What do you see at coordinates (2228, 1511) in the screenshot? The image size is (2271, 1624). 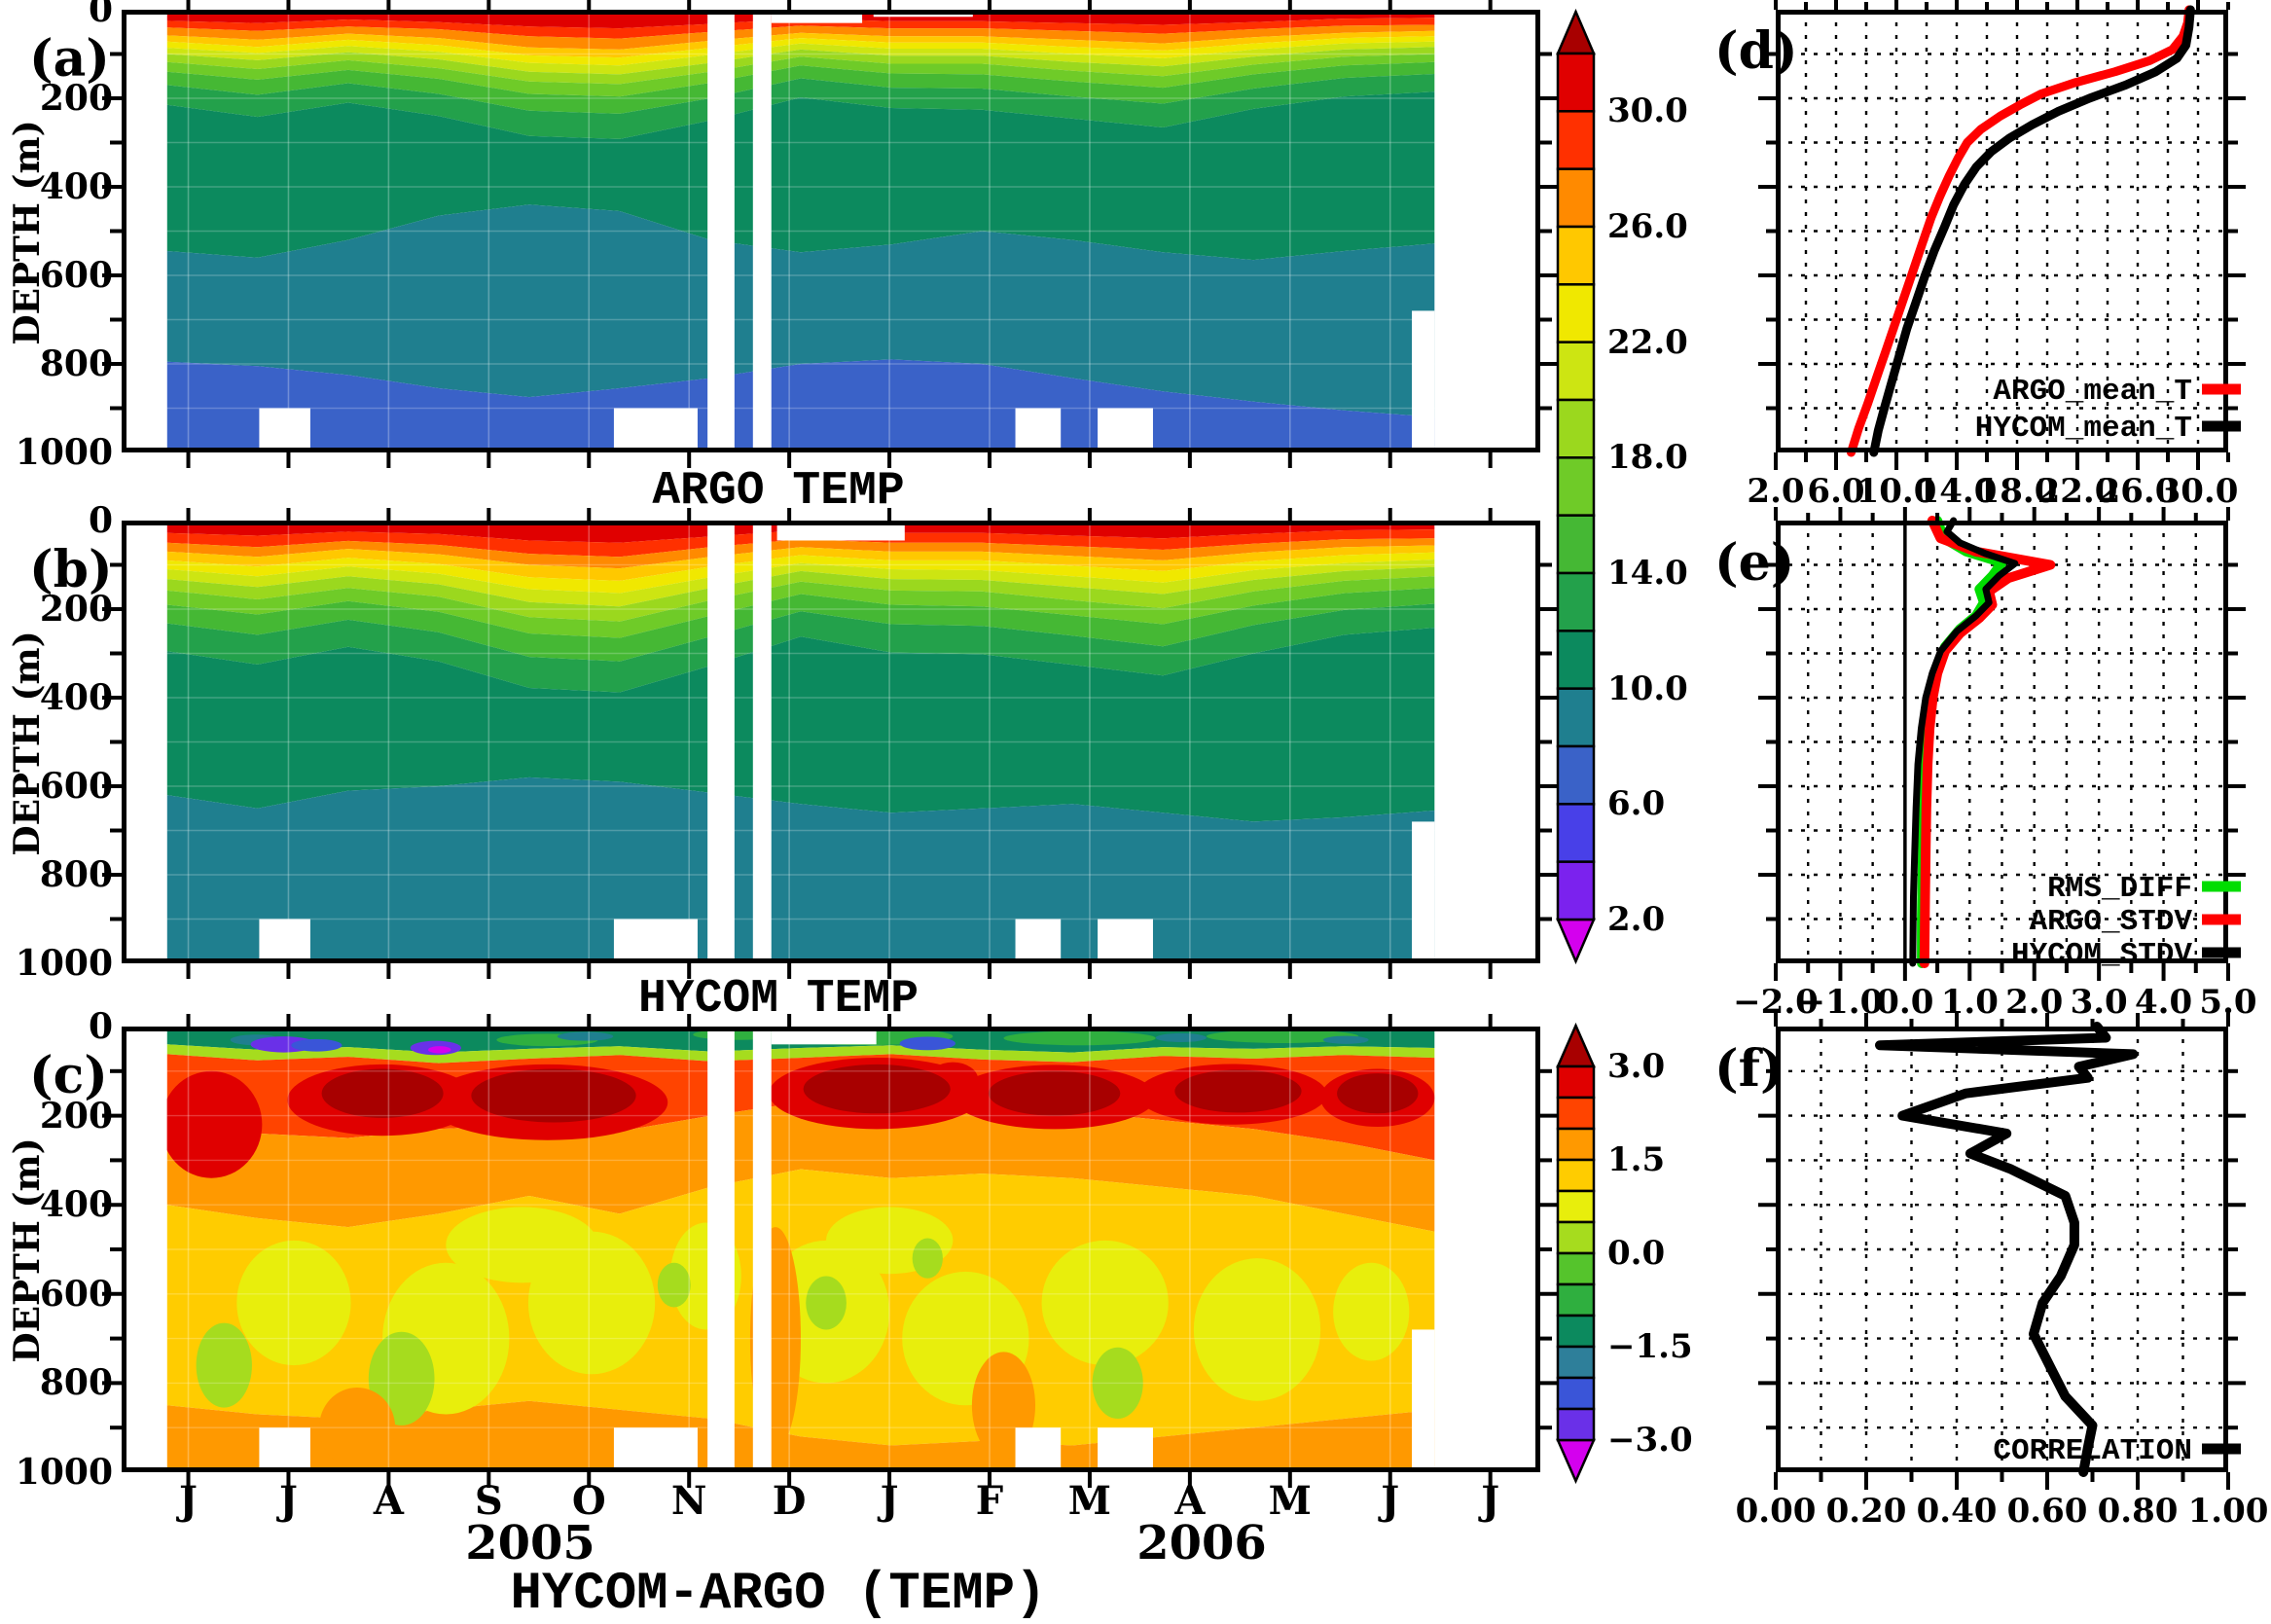 I see `xtick-f-5: 1.00` at bounding box center [2228, 1511].